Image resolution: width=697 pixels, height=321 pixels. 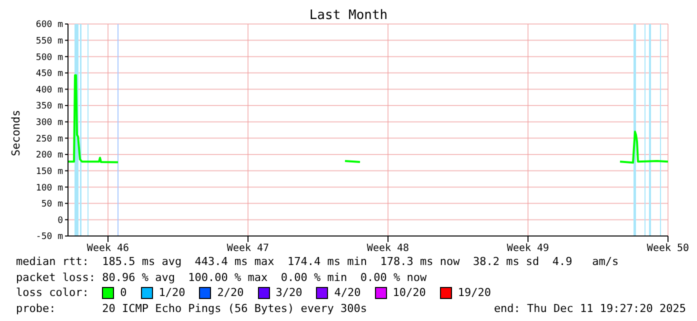 I want to click on chart-title: Last Month, so click(x=348, y=15).